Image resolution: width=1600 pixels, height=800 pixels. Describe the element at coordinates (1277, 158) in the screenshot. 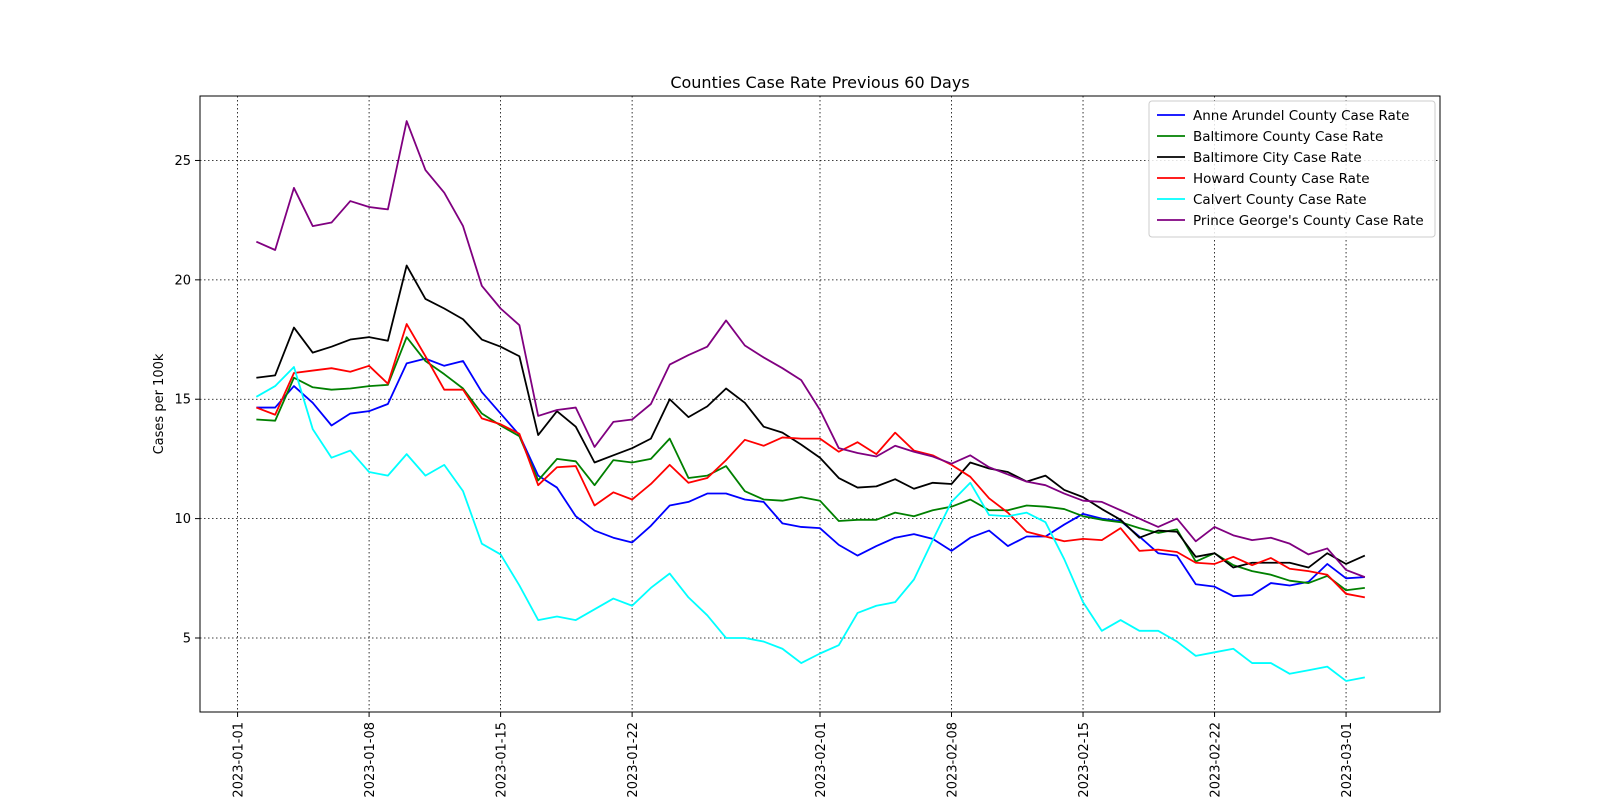

I see `legend-label: Baltimore City Case Rate` at that location.